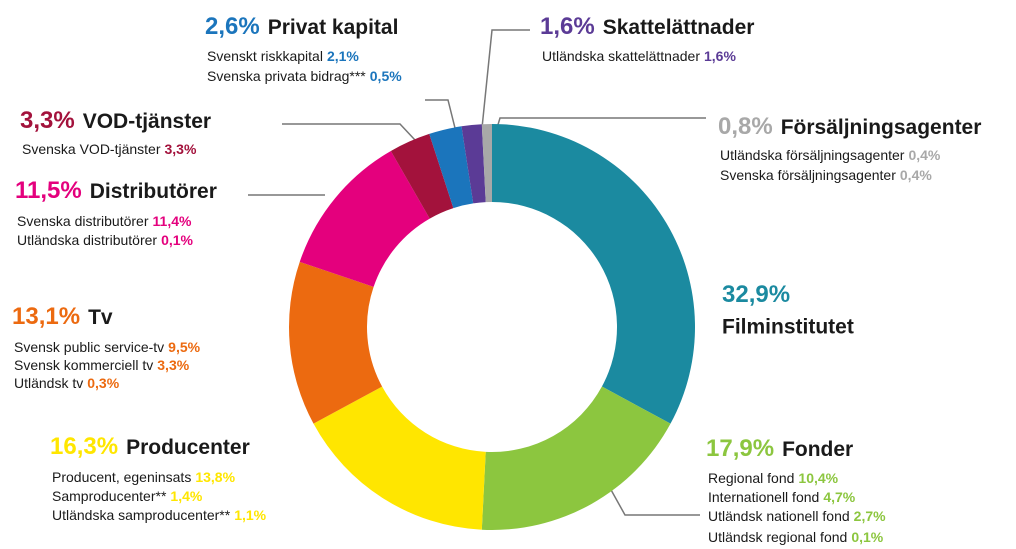  I want to click on breakdown-name: Svensk public service-tv, so click(89, 347).